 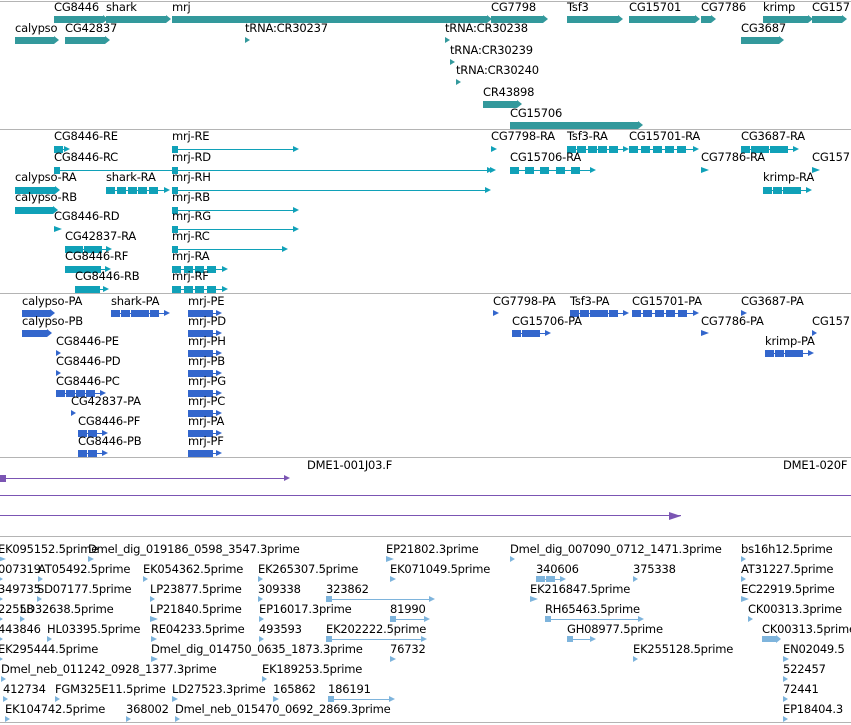 I want to click on feature-label: 443846, so click(x=20, y=629).